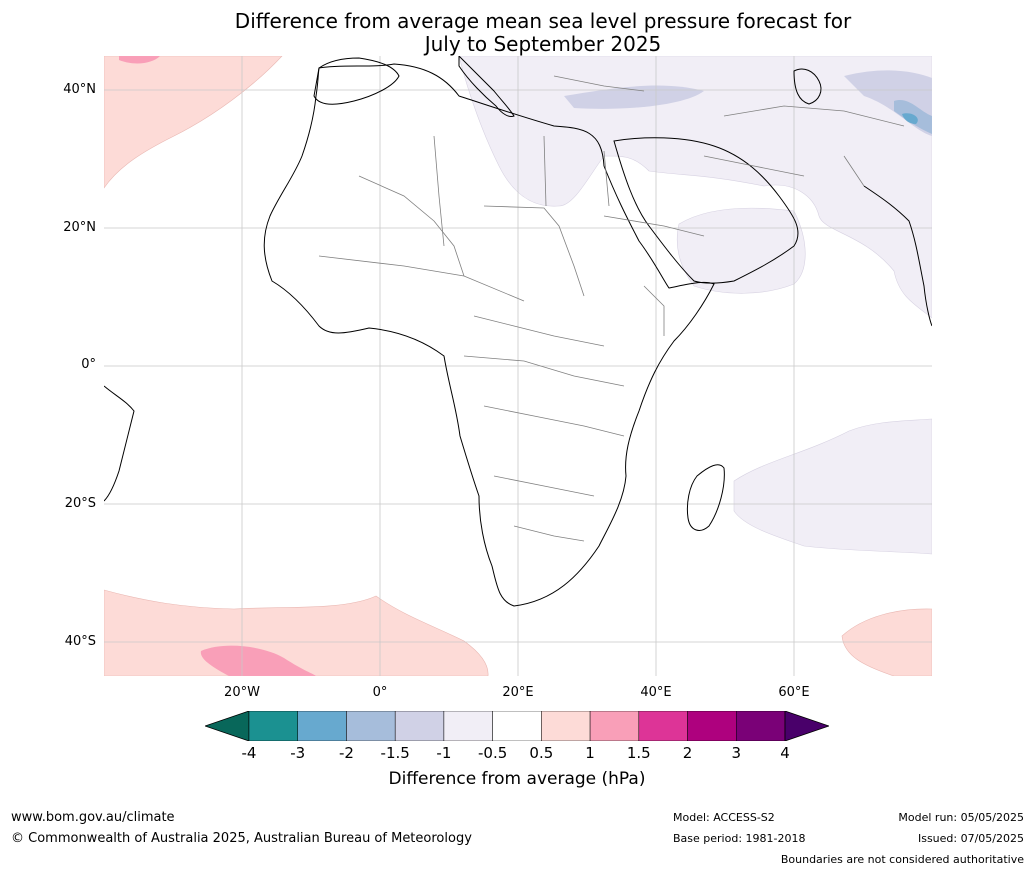 This screenshot has width=1035, height=873. I want to click on lon-label-20w: 20°W, so click(242, 692).